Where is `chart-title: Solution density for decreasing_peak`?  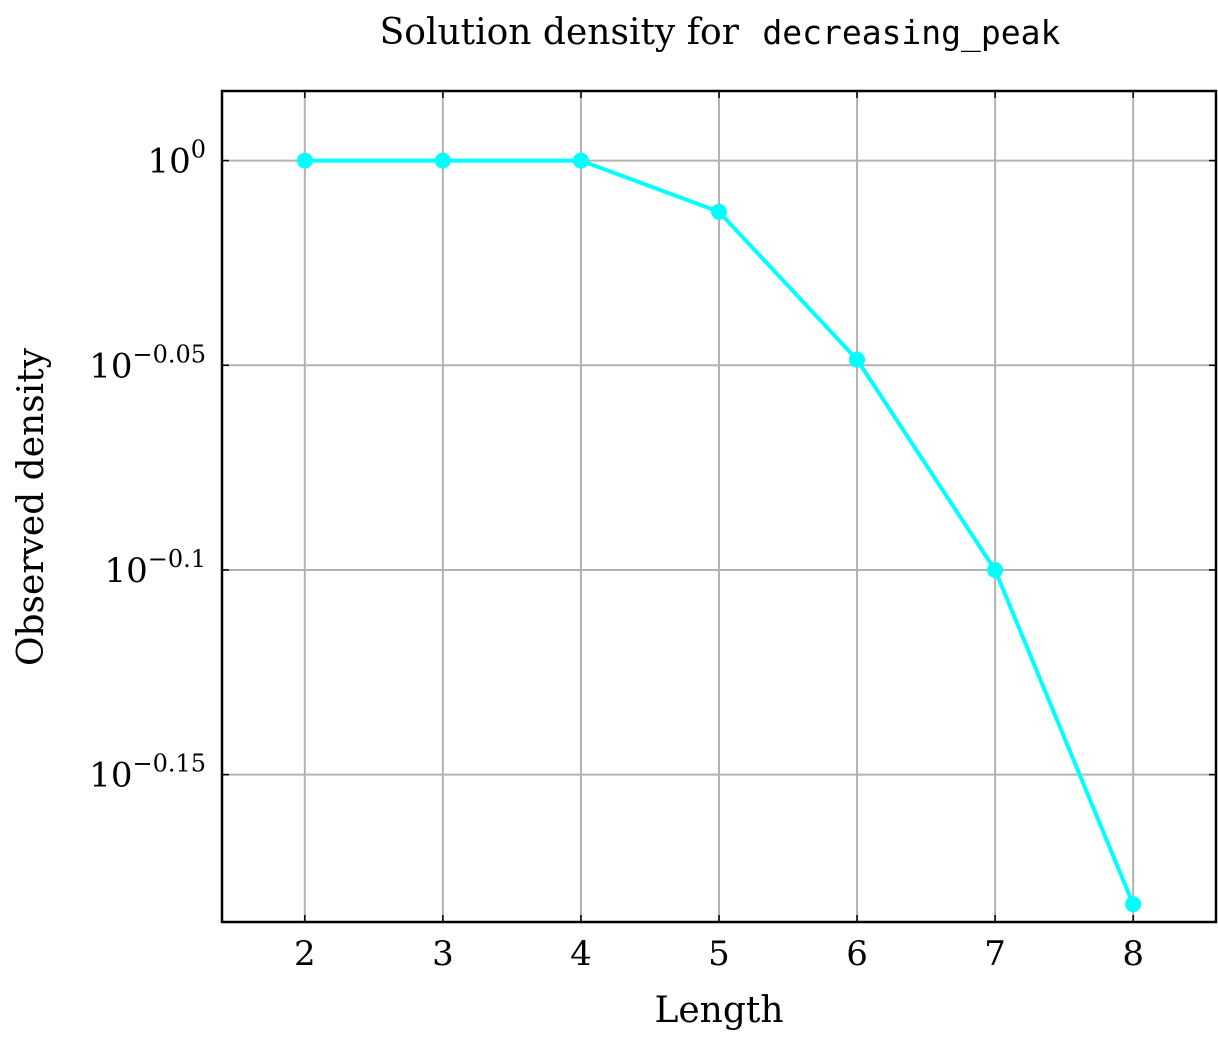
chart-title: Solution density for decreasing_peak is located at coordinates (720, 32).